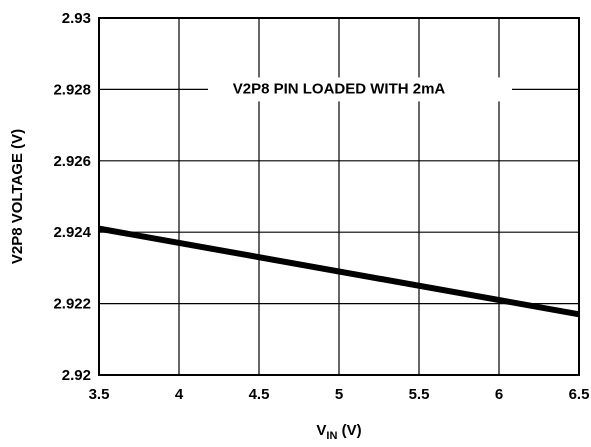 The height and width of the screenshot is (447, 591). What do you see at coordinates (259, 394) in the screenshot?
I see `x-tick-label: 4.5` at bounding box center [259, 394].